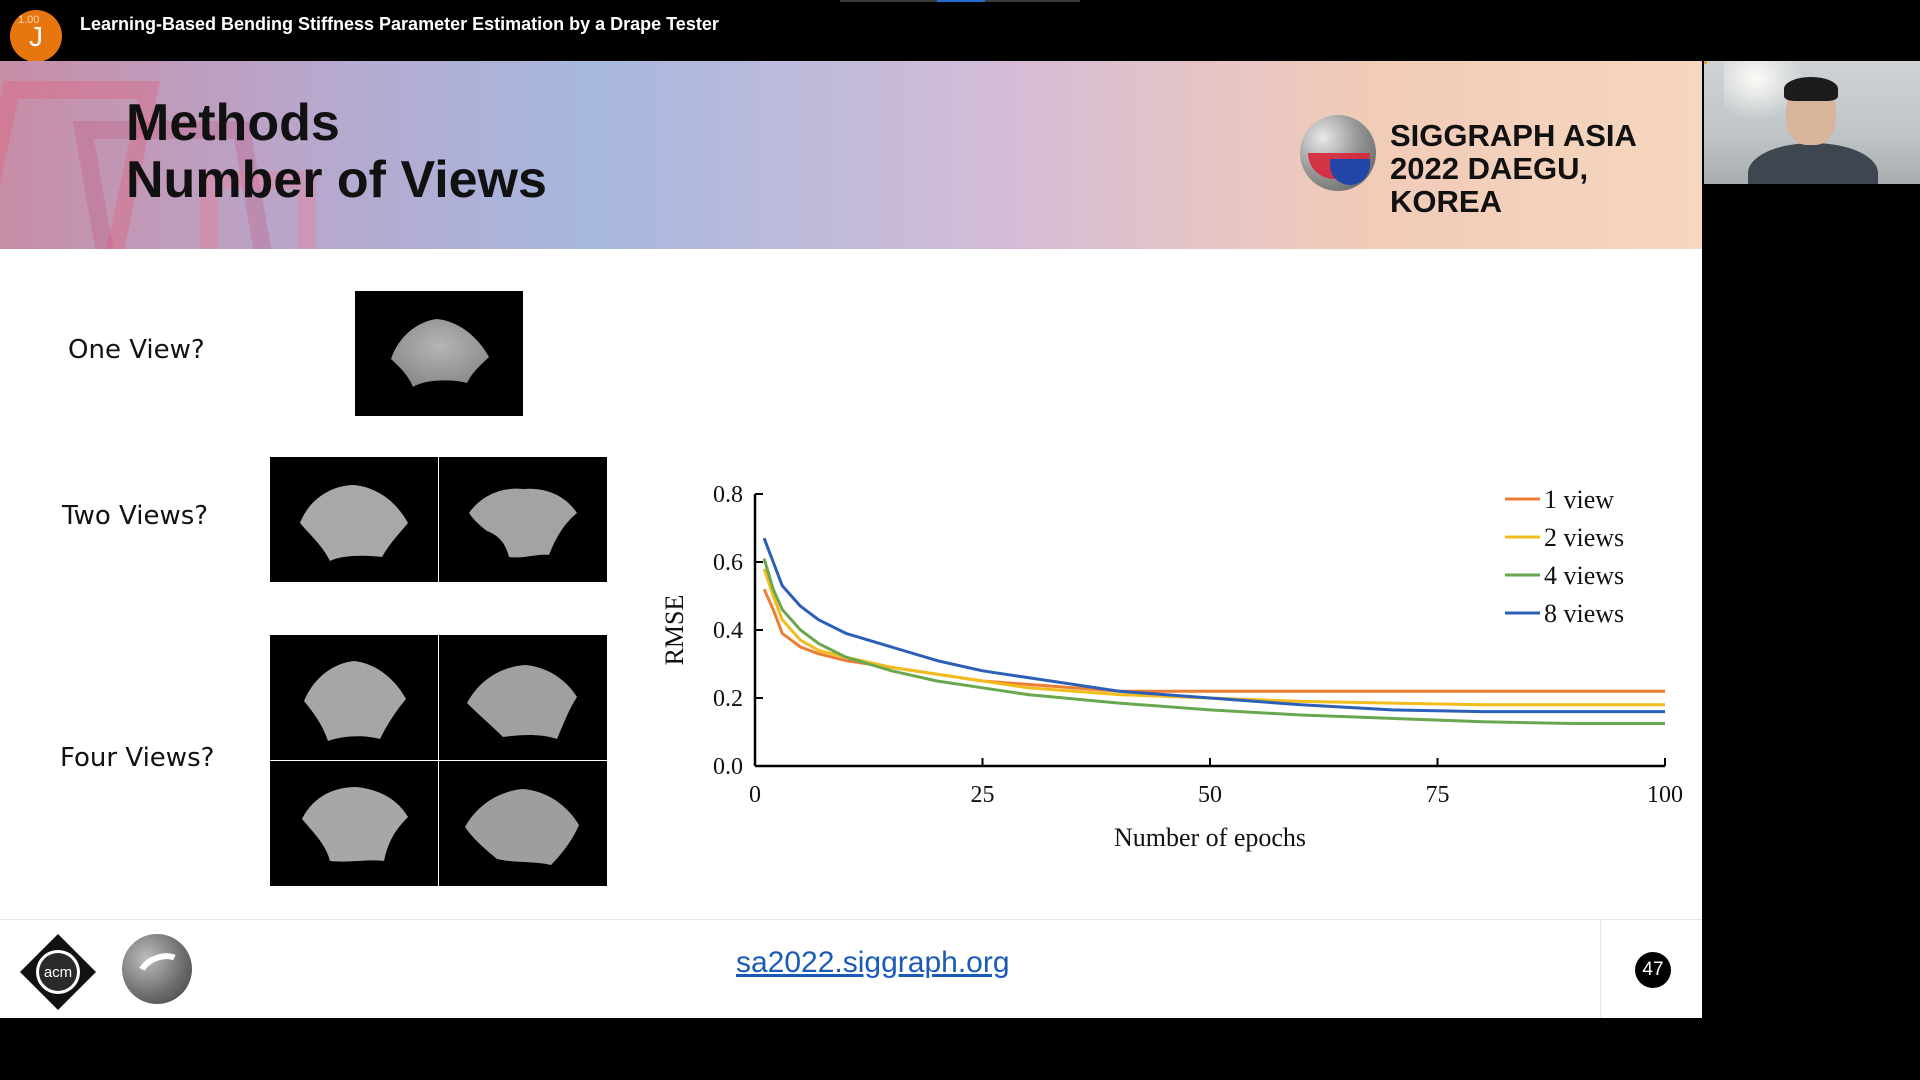  Describe the element at coordinates (728, 631) in the screenshot. I see `y-tick-label: 0.4` at that location.